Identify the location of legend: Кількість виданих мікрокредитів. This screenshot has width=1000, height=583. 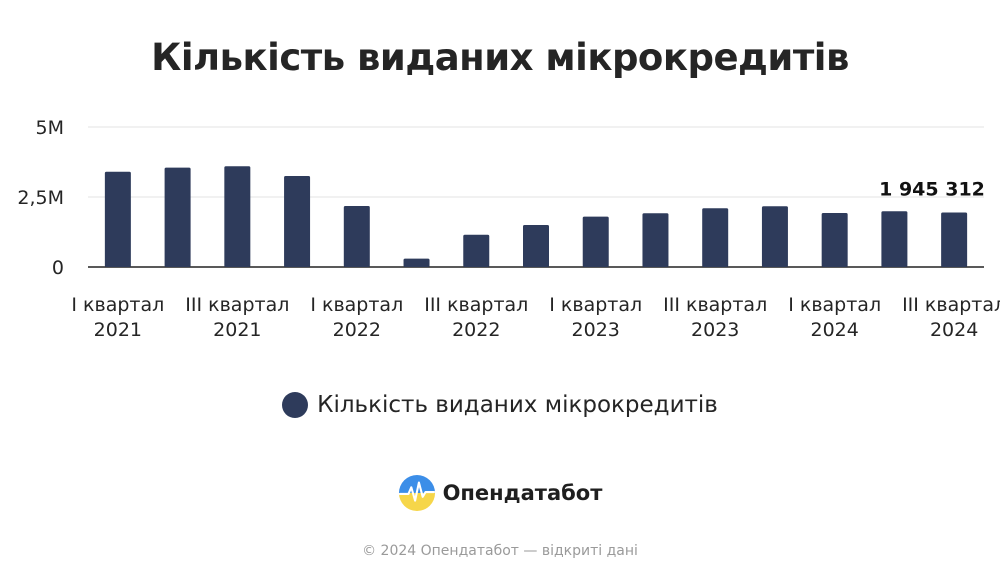
(500, 405).